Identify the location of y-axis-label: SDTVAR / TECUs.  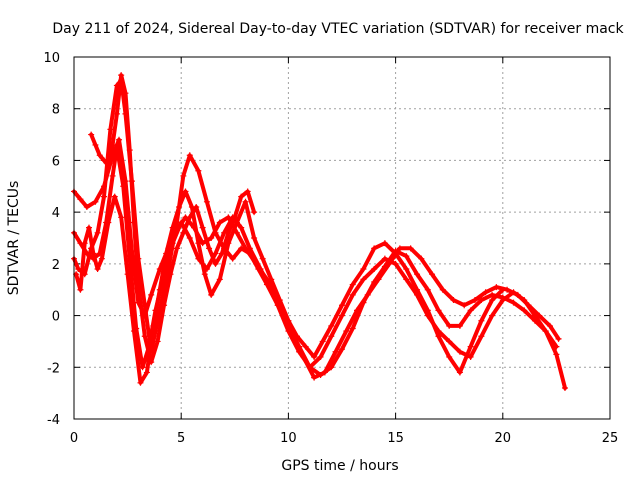
(14, 238).